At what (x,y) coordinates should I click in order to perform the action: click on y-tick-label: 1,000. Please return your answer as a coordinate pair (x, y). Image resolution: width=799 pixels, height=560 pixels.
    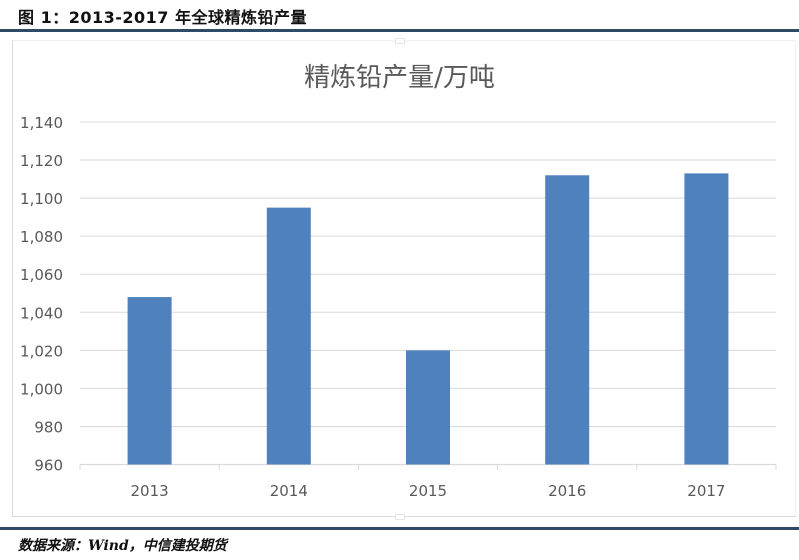
    Looking at the image, I should click on (41, 389).